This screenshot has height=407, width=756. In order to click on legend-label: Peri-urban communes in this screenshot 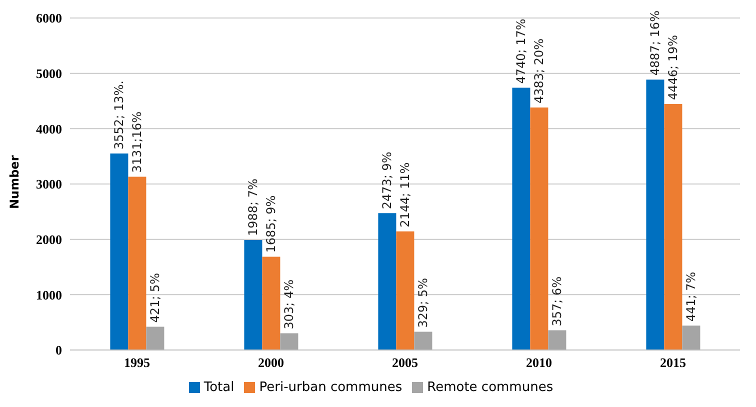, I will do `click(330, 387)`.